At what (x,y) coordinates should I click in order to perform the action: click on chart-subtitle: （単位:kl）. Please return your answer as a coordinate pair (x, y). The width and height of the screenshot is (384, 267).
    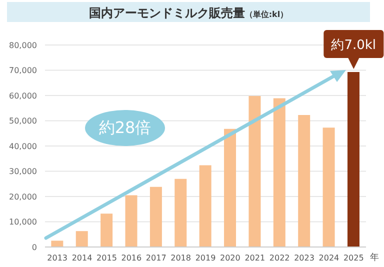
    Looking at the image, I should click on (266, 14).